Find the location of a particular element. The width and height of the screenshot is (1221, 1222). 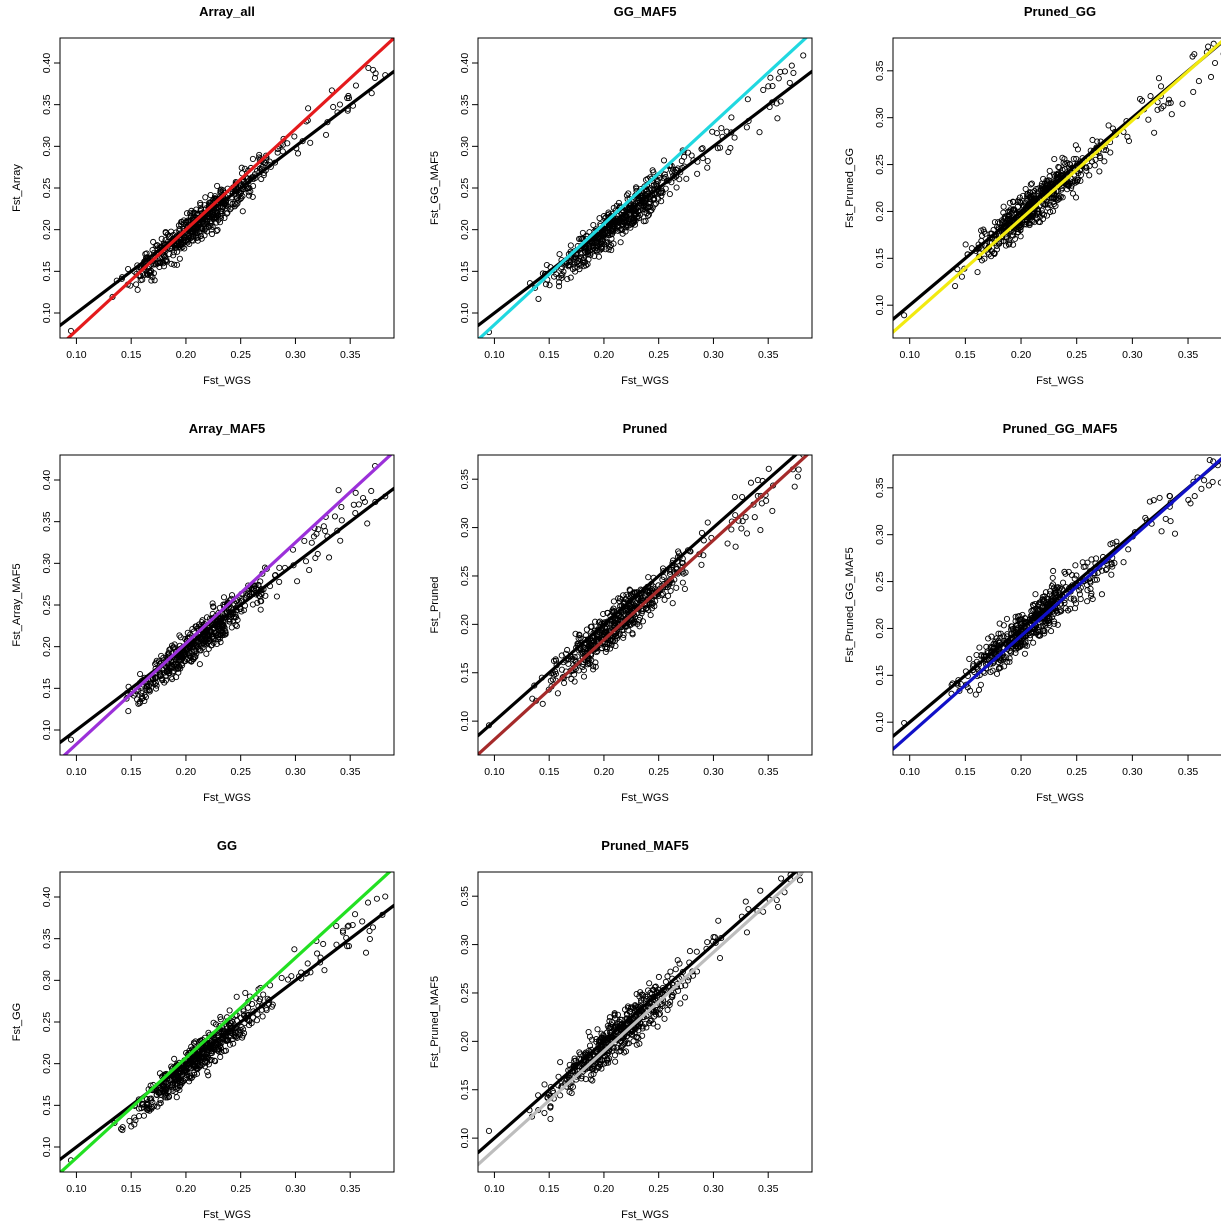

x-tick-label: 0.10 is located at coordinates (909, 355).